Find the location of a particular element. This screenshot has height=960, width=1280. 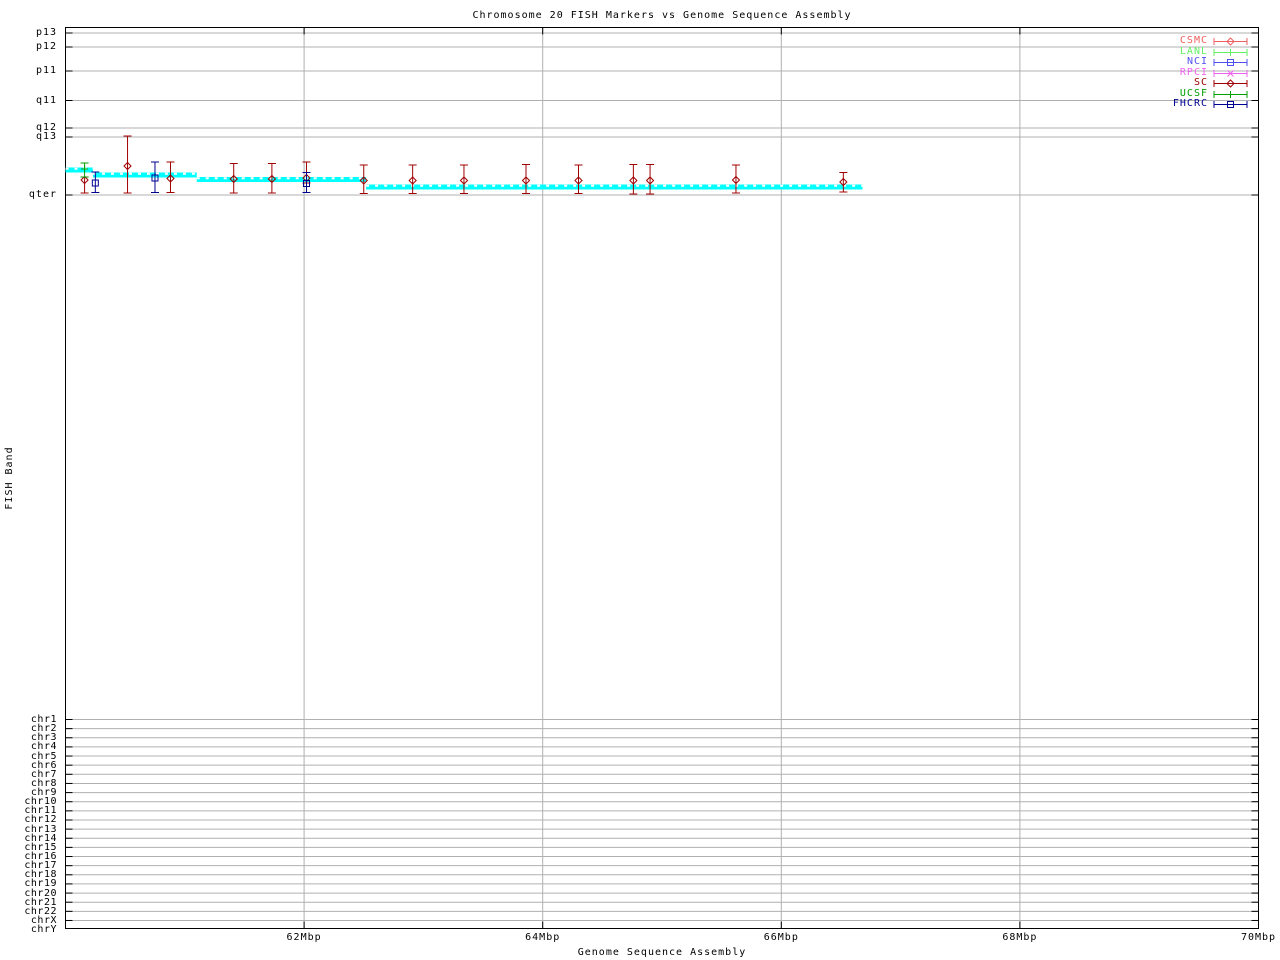

y-band-label: qter is located at coordinates (42, 194).